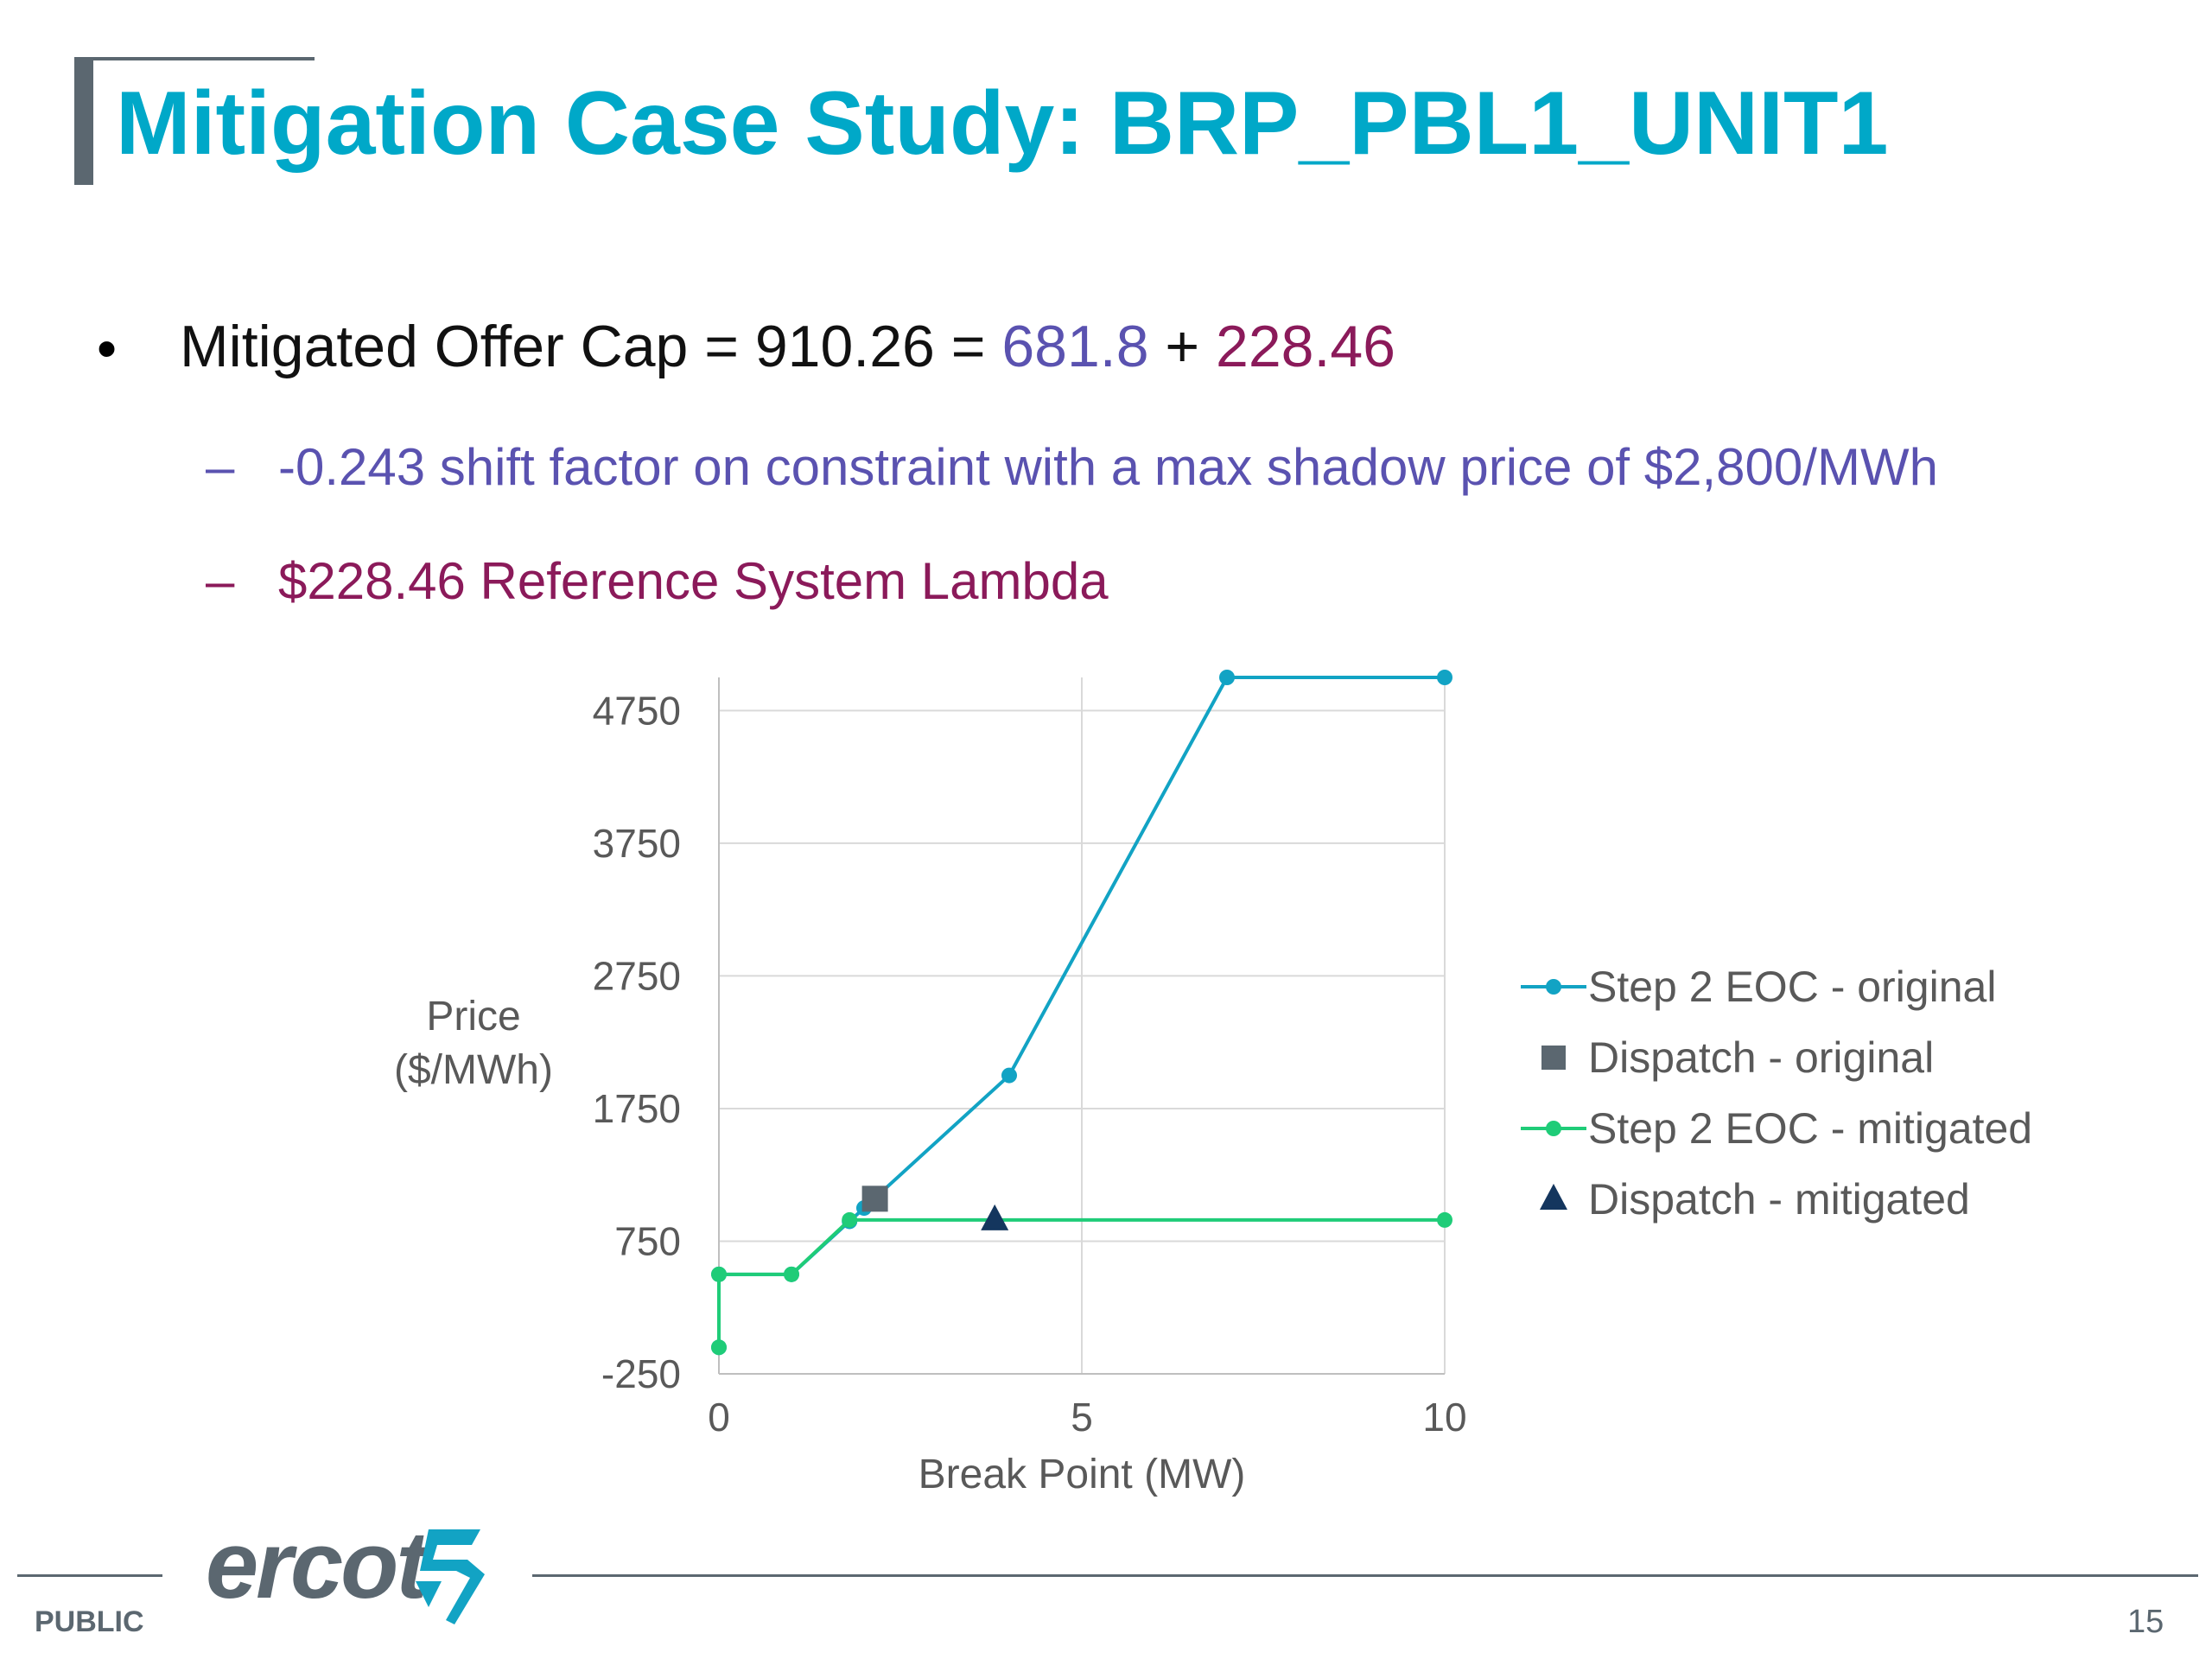  I want to click on legend-marker-step-2-eoc-original, so click(1553, 987).